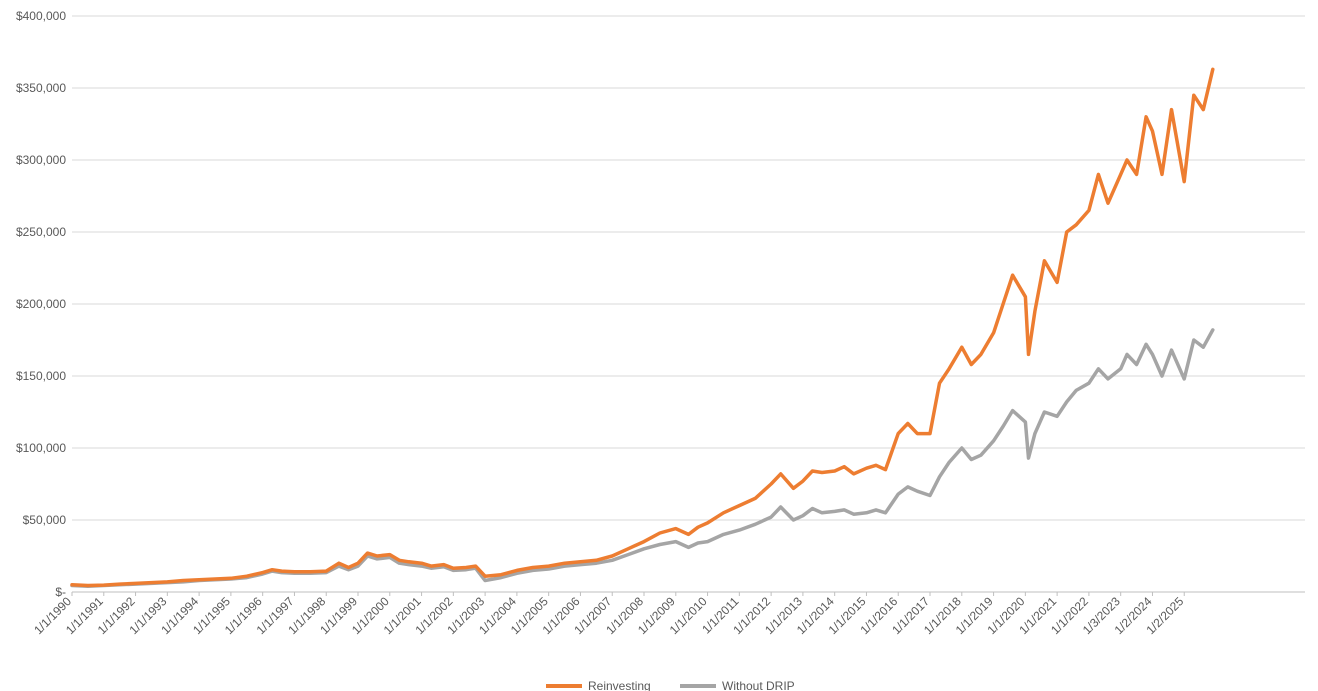  I want to click on y-tick-label: $50,000, so click(45, 520).